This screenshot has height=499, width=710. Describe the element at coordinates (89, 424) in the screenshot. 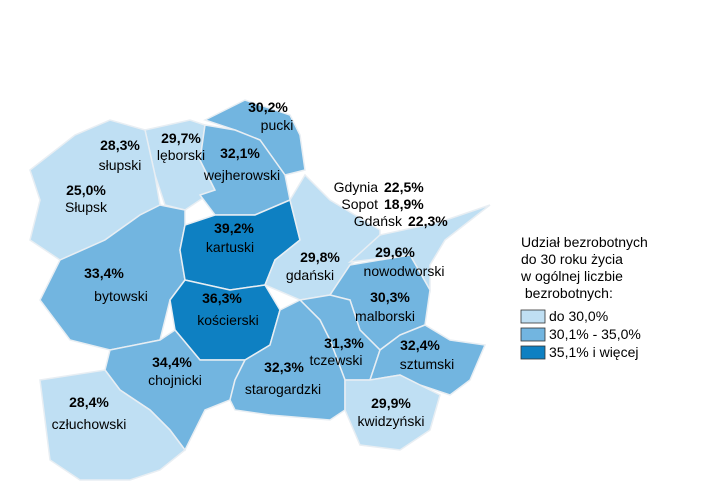

I see `region-name: człuchowski` at that location.